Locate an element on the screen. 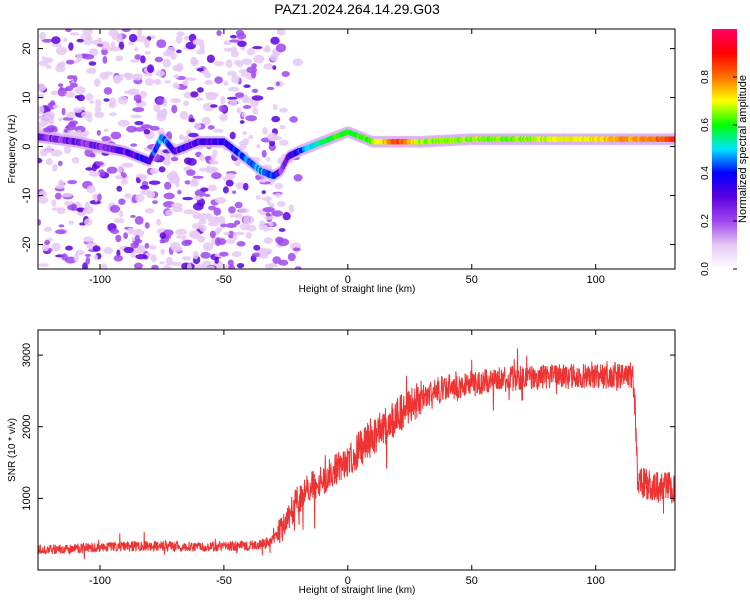 This screenshot has width=750, height=600. spectrogram-x-tick-label: 0 is located at coordinates (348, 280).